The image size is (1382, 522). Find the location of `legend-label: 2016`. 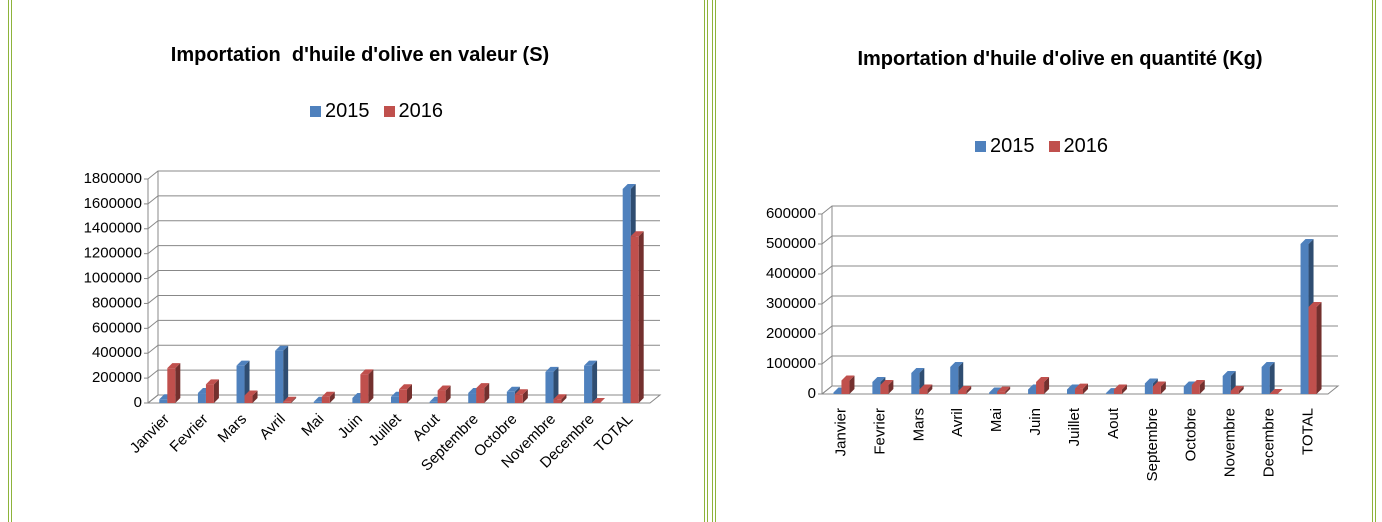

legend-label: 2016 is located at coordinates (421, 111).